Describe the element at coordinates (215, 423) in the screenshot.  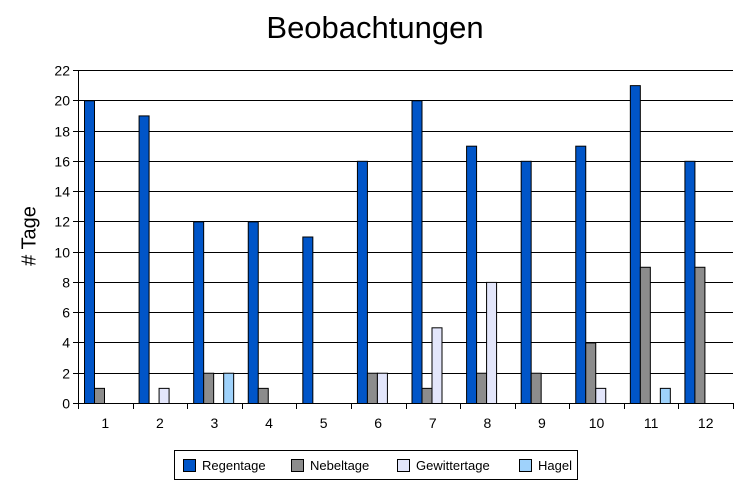
I see `x-tick-label: 3` at that location.